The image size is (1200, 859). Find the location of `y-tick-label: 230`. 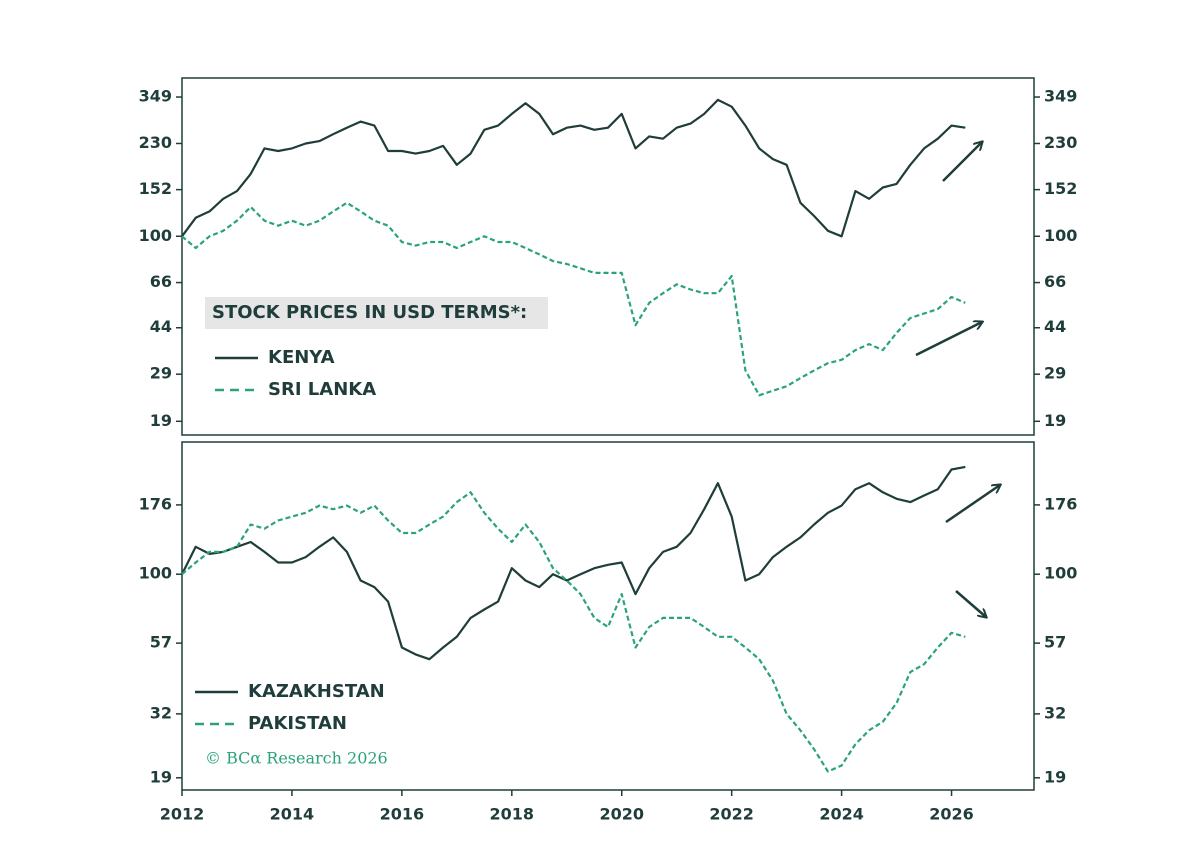

y-tick-label: 230 is located at coordinates (155, 142).